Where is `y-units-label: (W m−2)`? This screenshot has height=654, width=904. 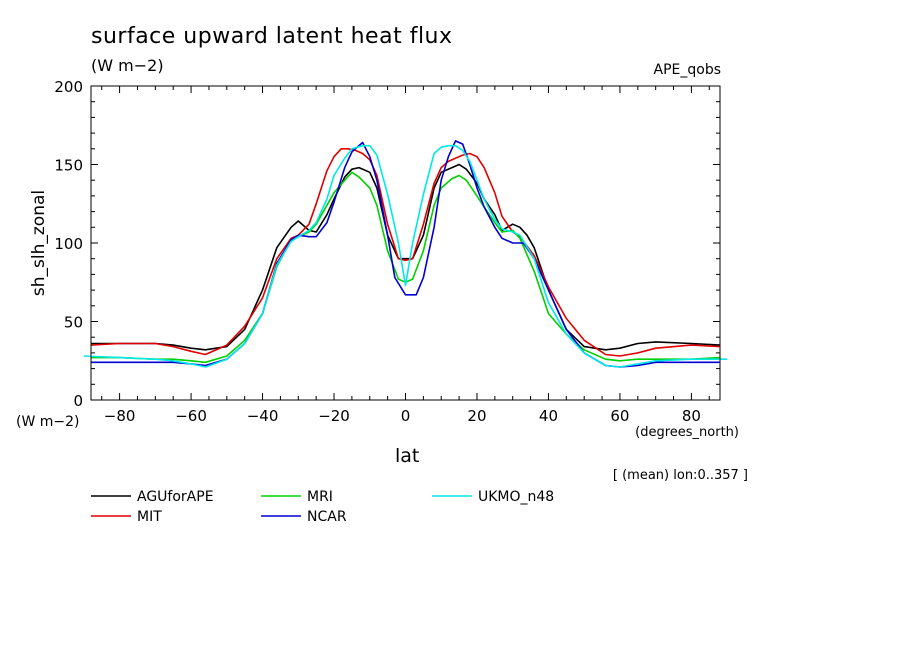 y-units-label: (W m−2) is located at coordinates (48, 422).